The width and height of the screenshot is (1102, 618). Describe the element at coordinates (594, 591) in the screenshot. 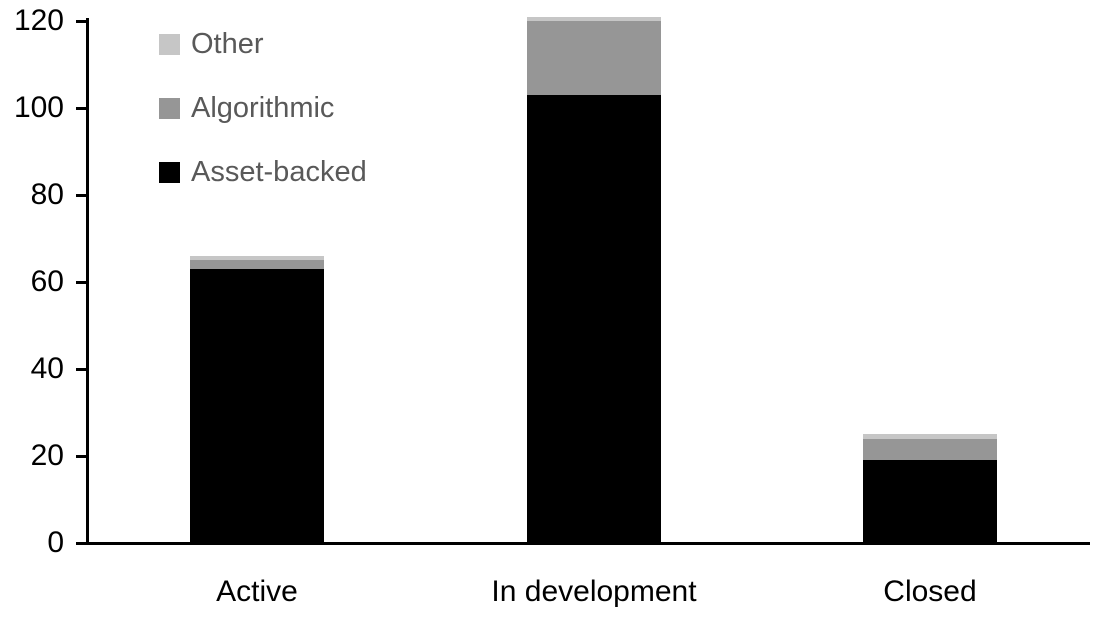

I see `category-label-in-development: In development` at that location.